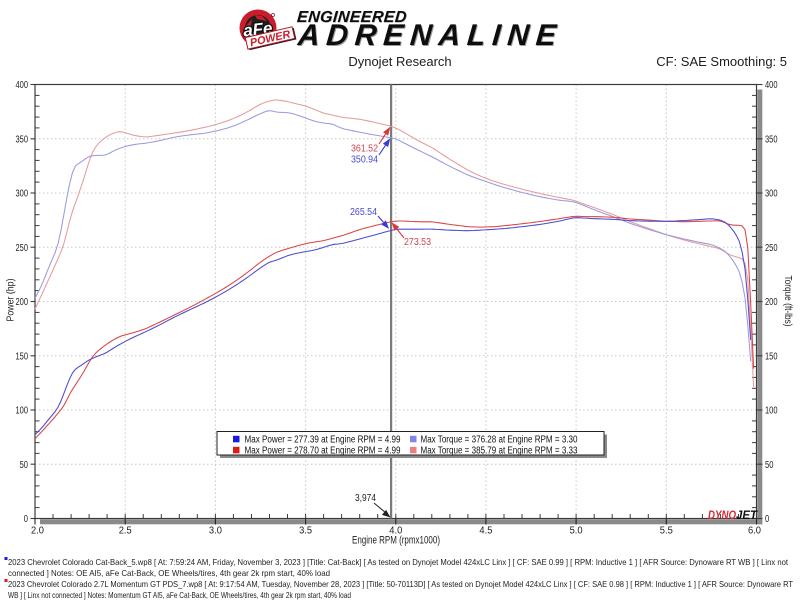 This screenshot has width=800, height=600. What do you see at coordinates (722, 516) in the screenshot?
I see `svg-text: DYNO` at bounding box center [722, 516].